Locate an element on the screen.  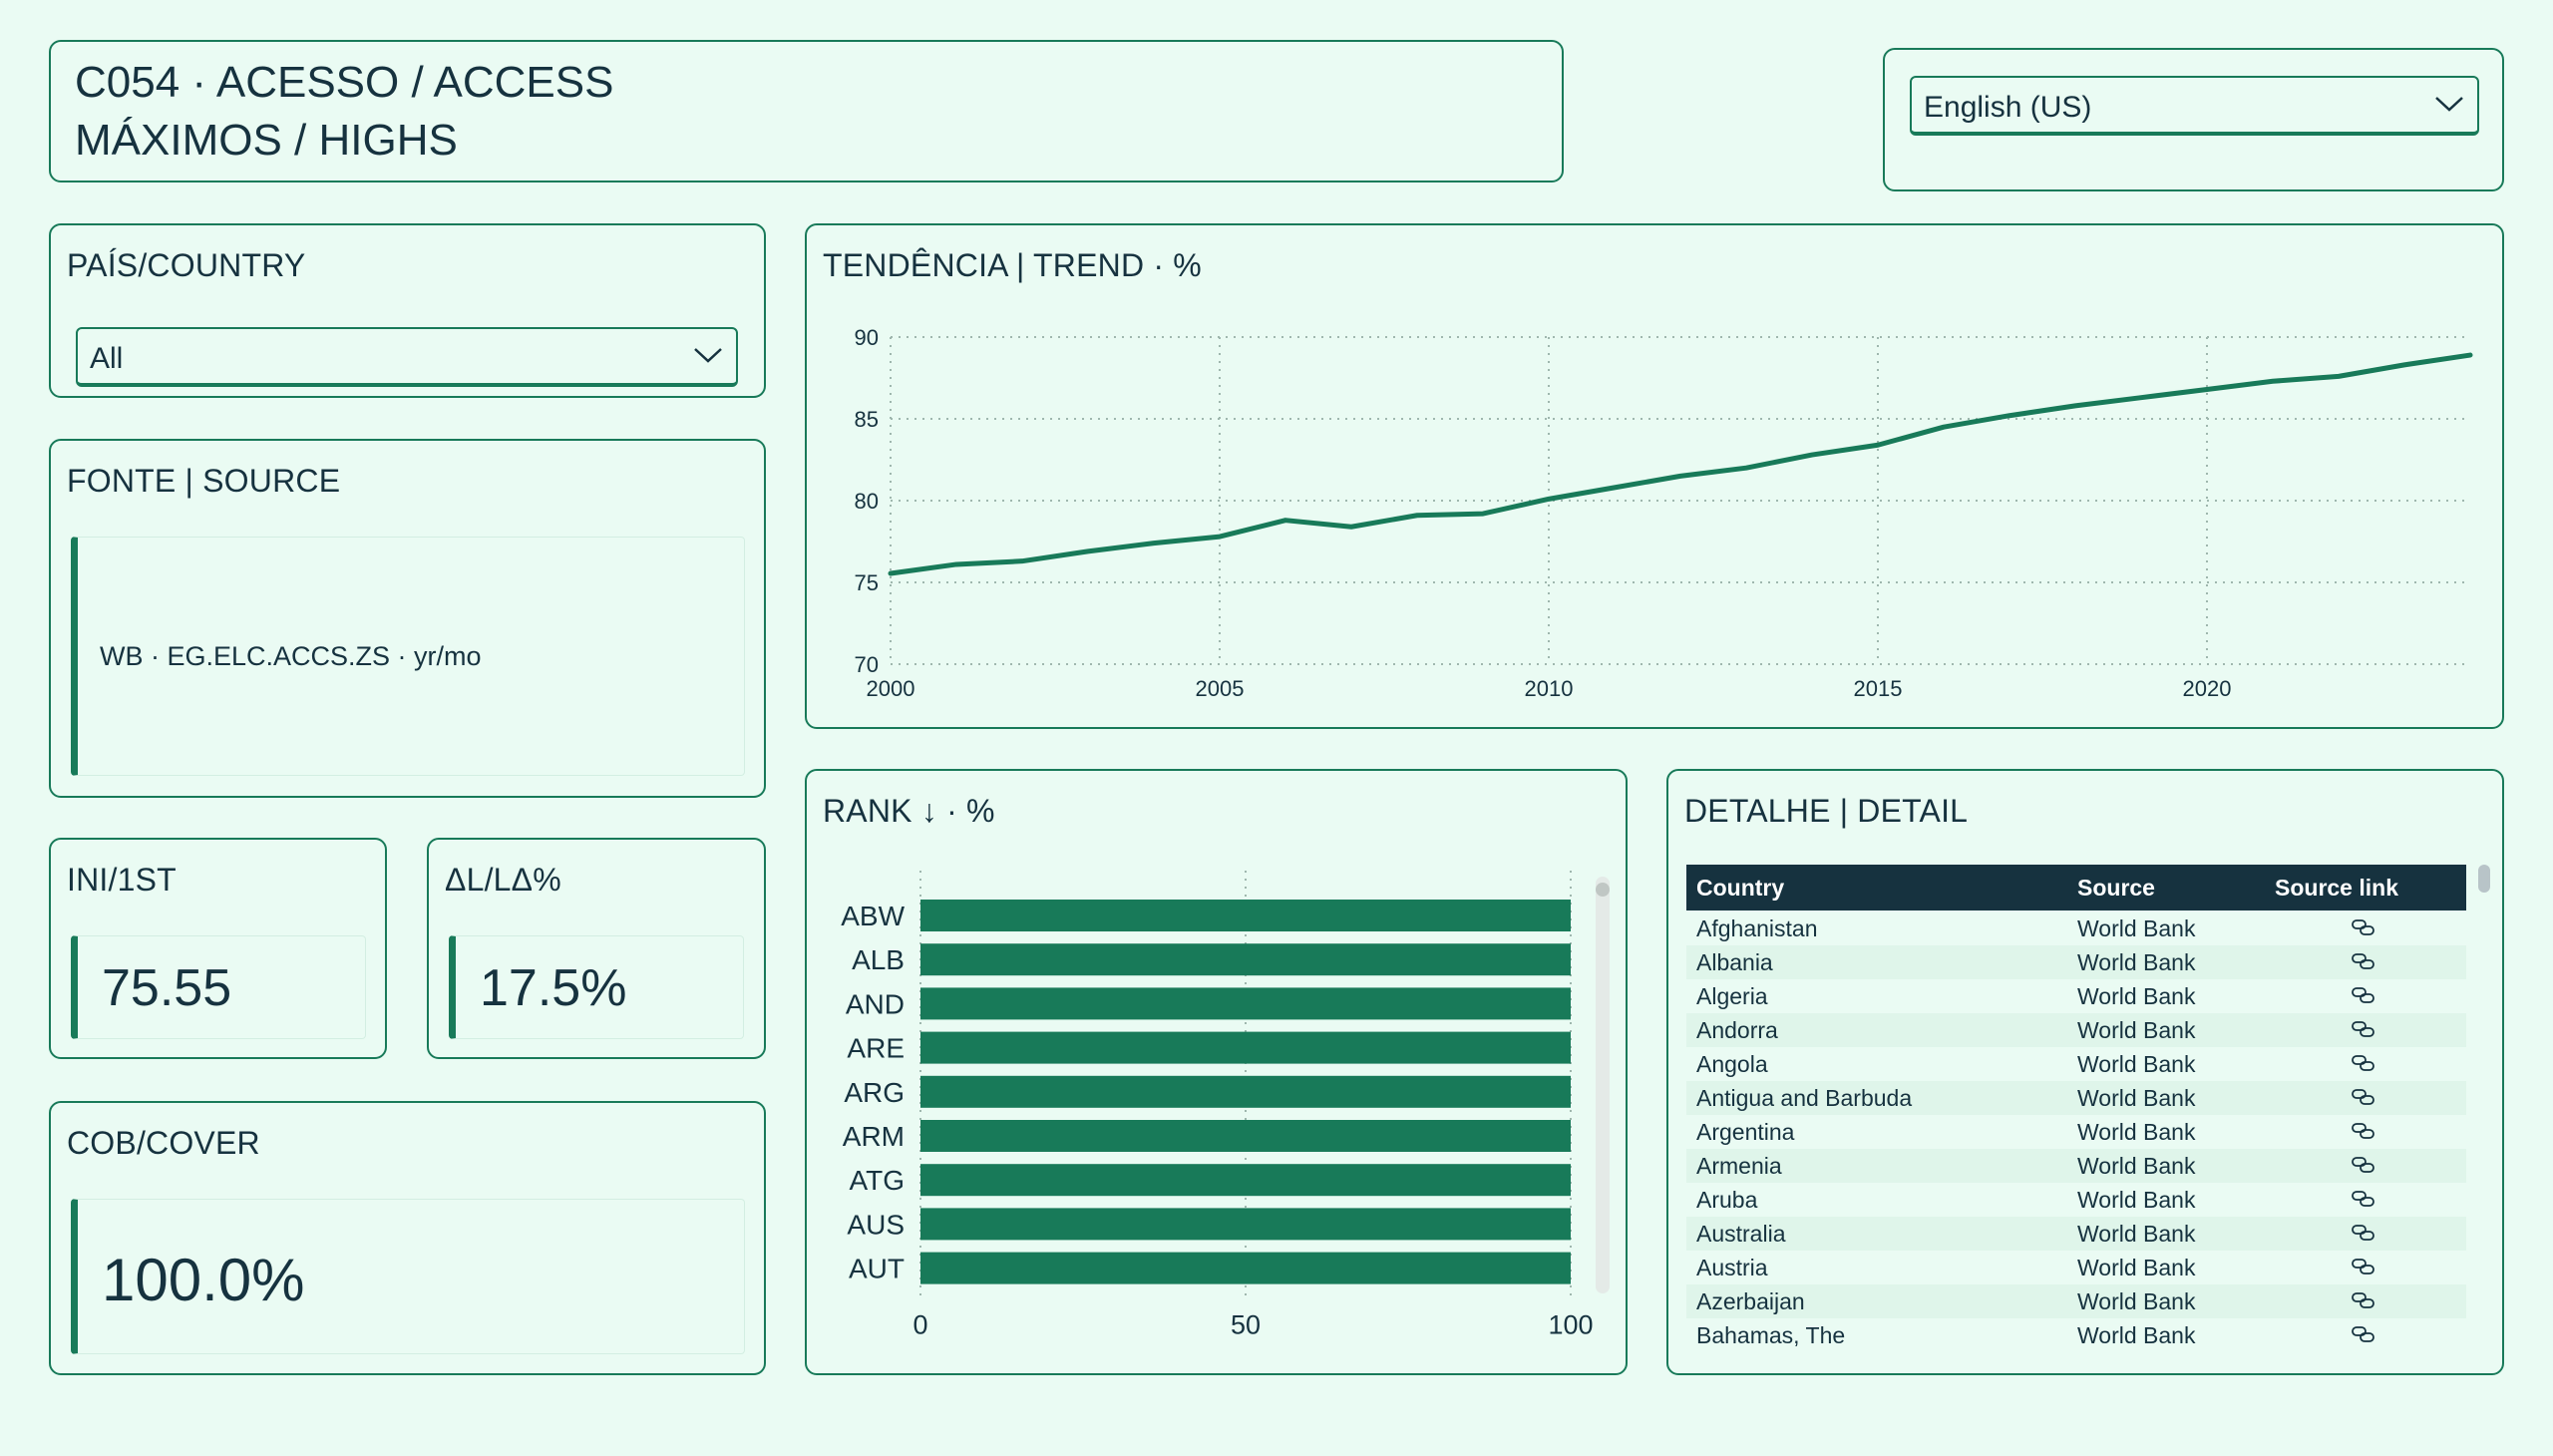
cell-country: Andorra is located at coordinates (1737, 1030).